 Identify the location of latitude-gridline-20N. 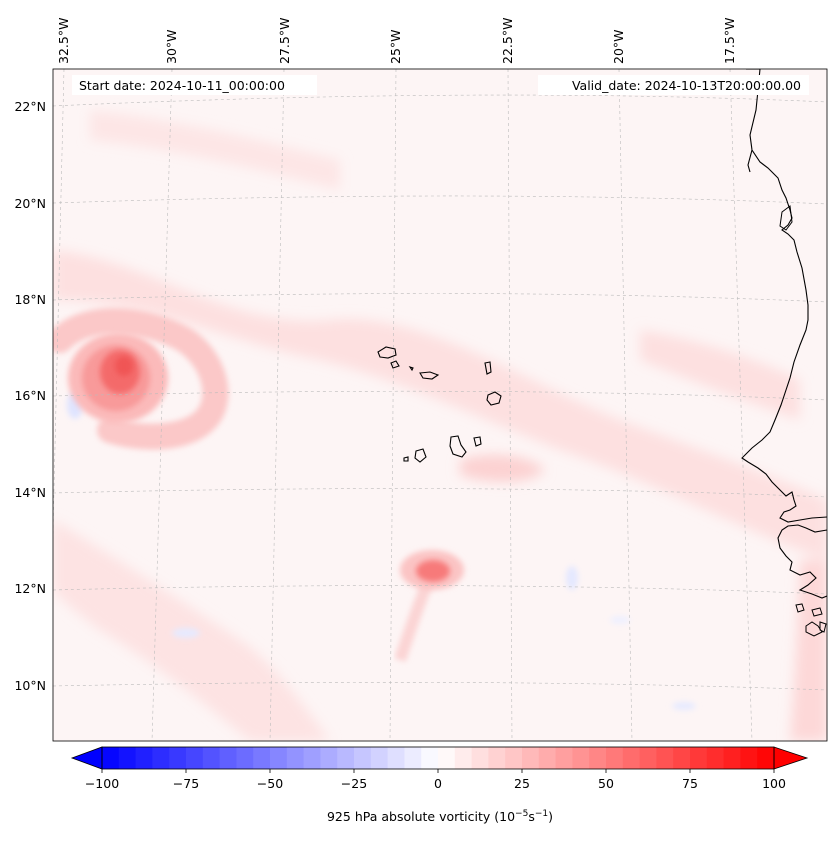
(440, 200).